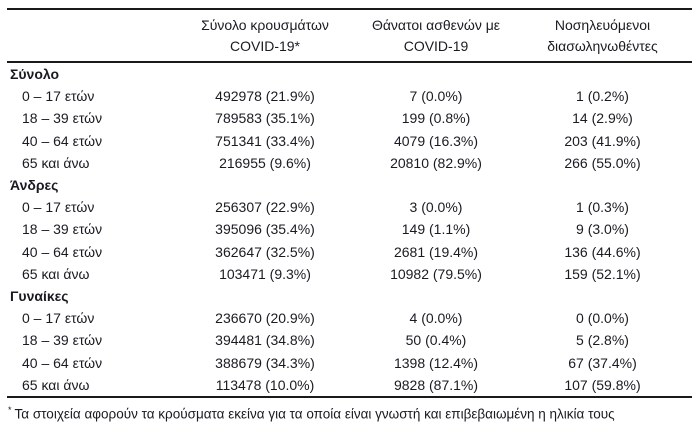 This screenshot has width=699, height=438. Describe the element at coordinates (436, 362) in the screenshot. I see `deaths-value: 1398 (12.4%)` at that location.